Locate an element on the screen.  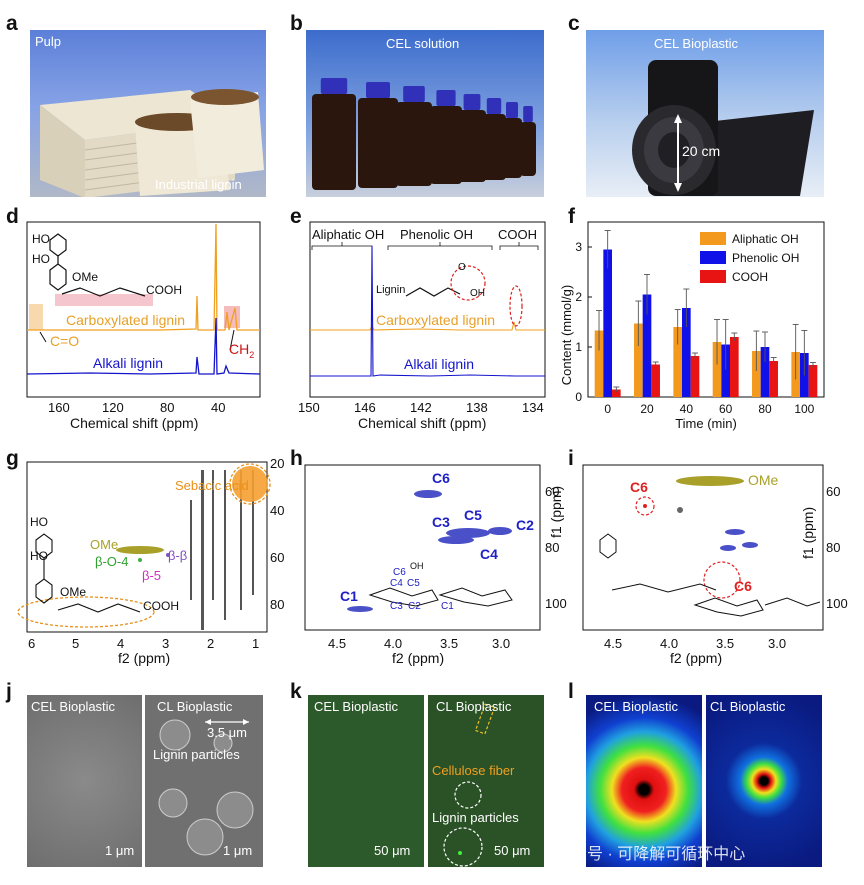
pulp-illustration is located at coordinates (152, 143).